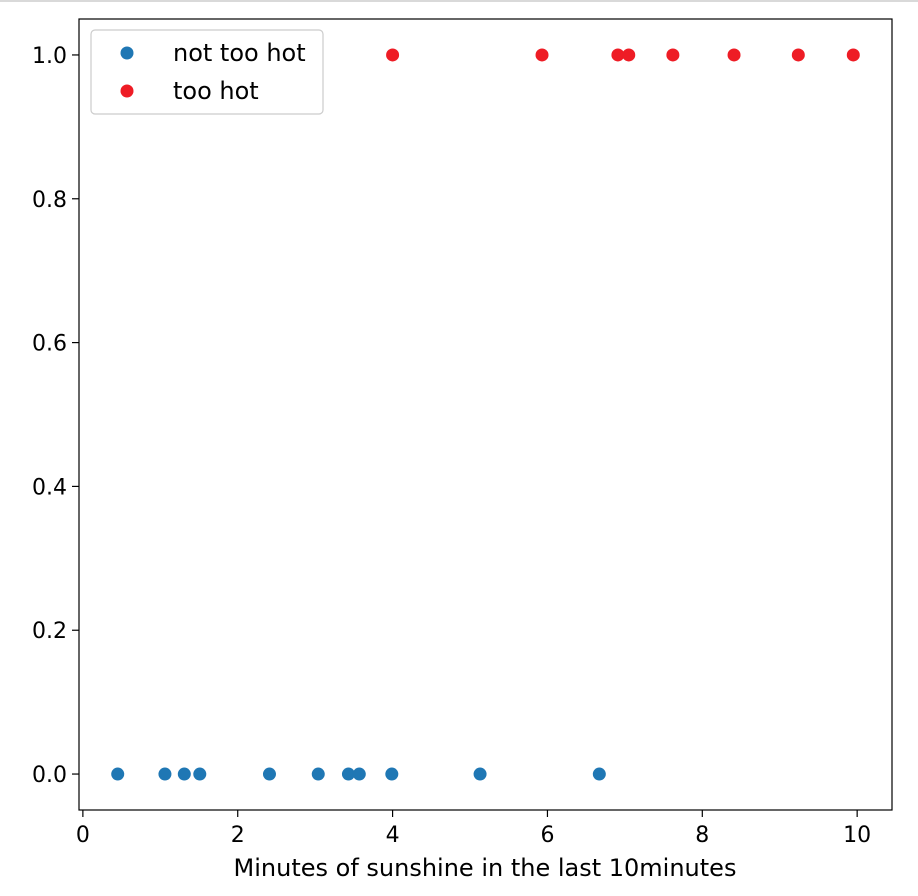 Image resolution: width=918 pixels, height=896 pixels. What do you see at coordinates (49, 56) in the screenshot?
I see `y-tick-label: 1.0` at bounding box center [49, 56].